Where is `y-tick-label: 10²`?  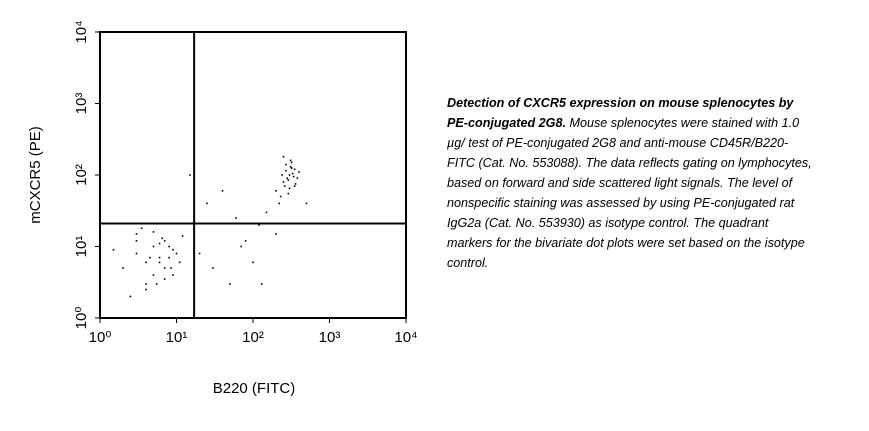 y-tick-label: 10² is located at coordinates (81, 175).